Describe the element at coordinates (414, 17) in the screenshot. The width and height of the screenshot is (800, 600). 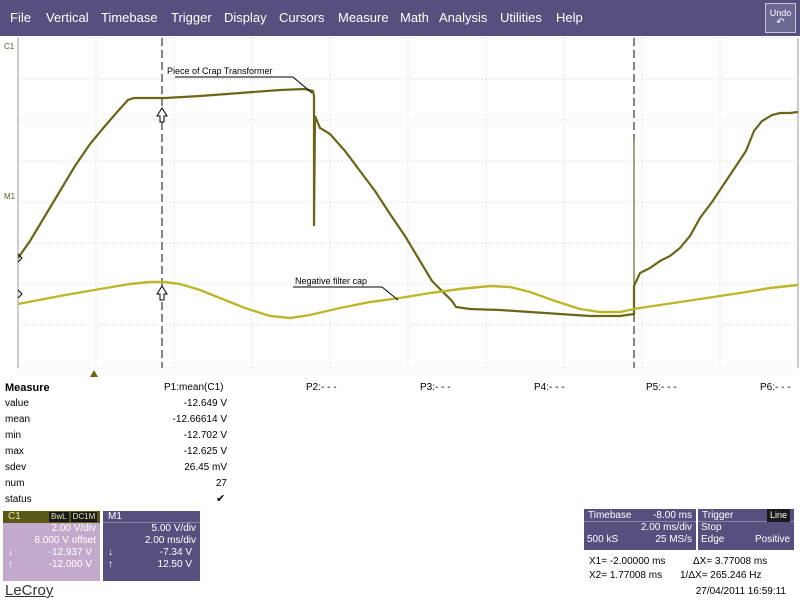
I see `menu-math: Math` at that location.